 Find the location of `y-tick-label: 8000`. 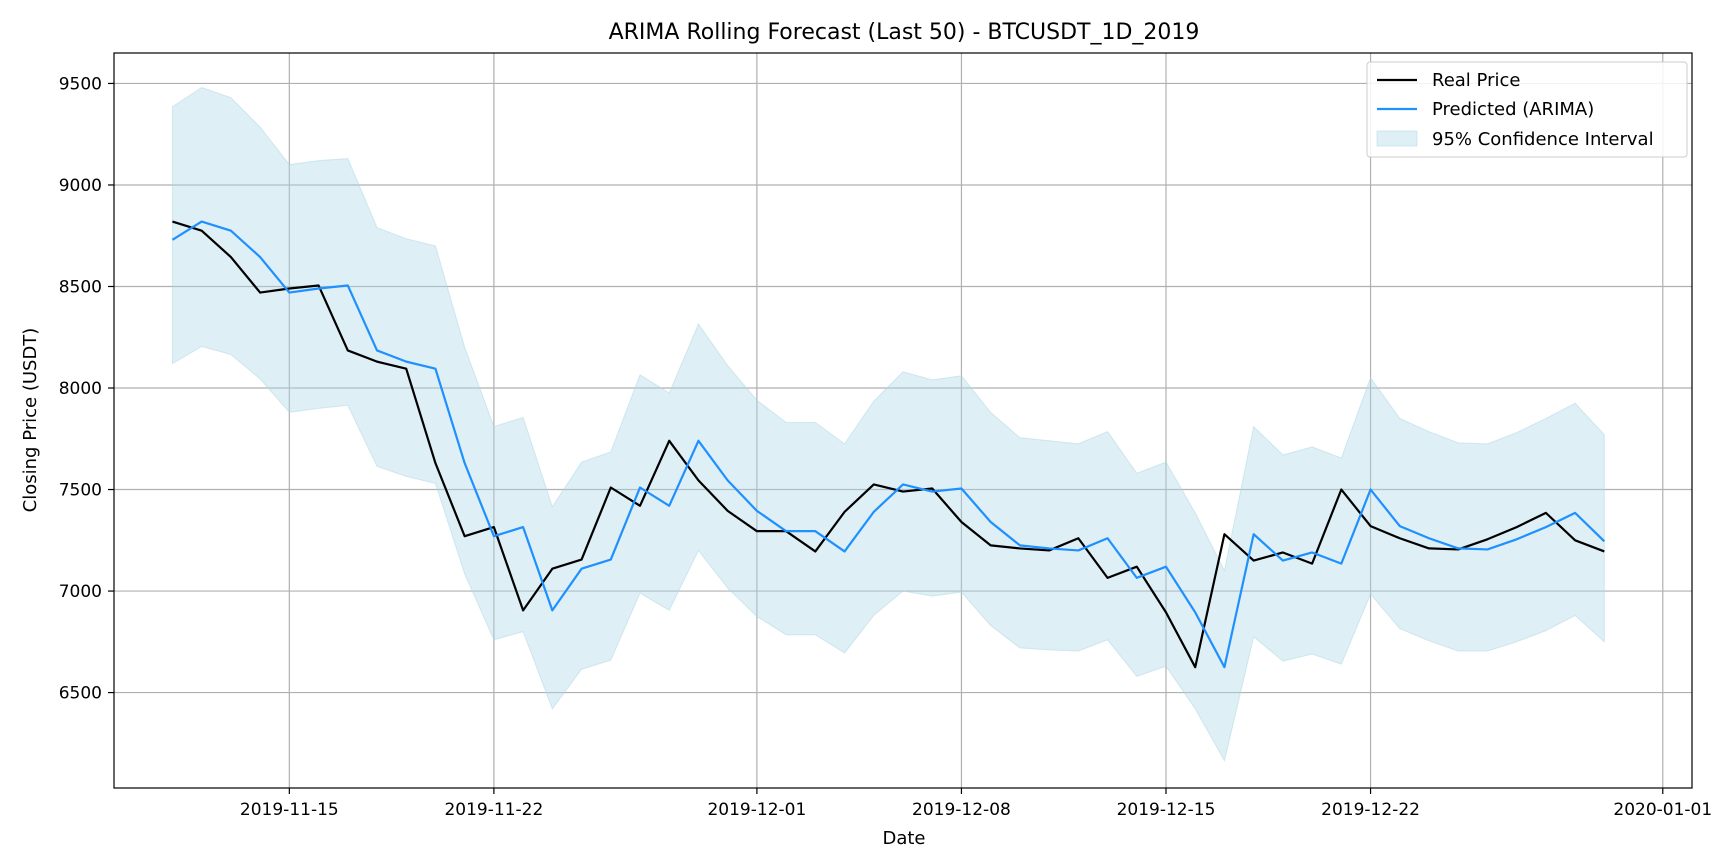

y-tick-label: 8000 is located at coordinates (80, 389).